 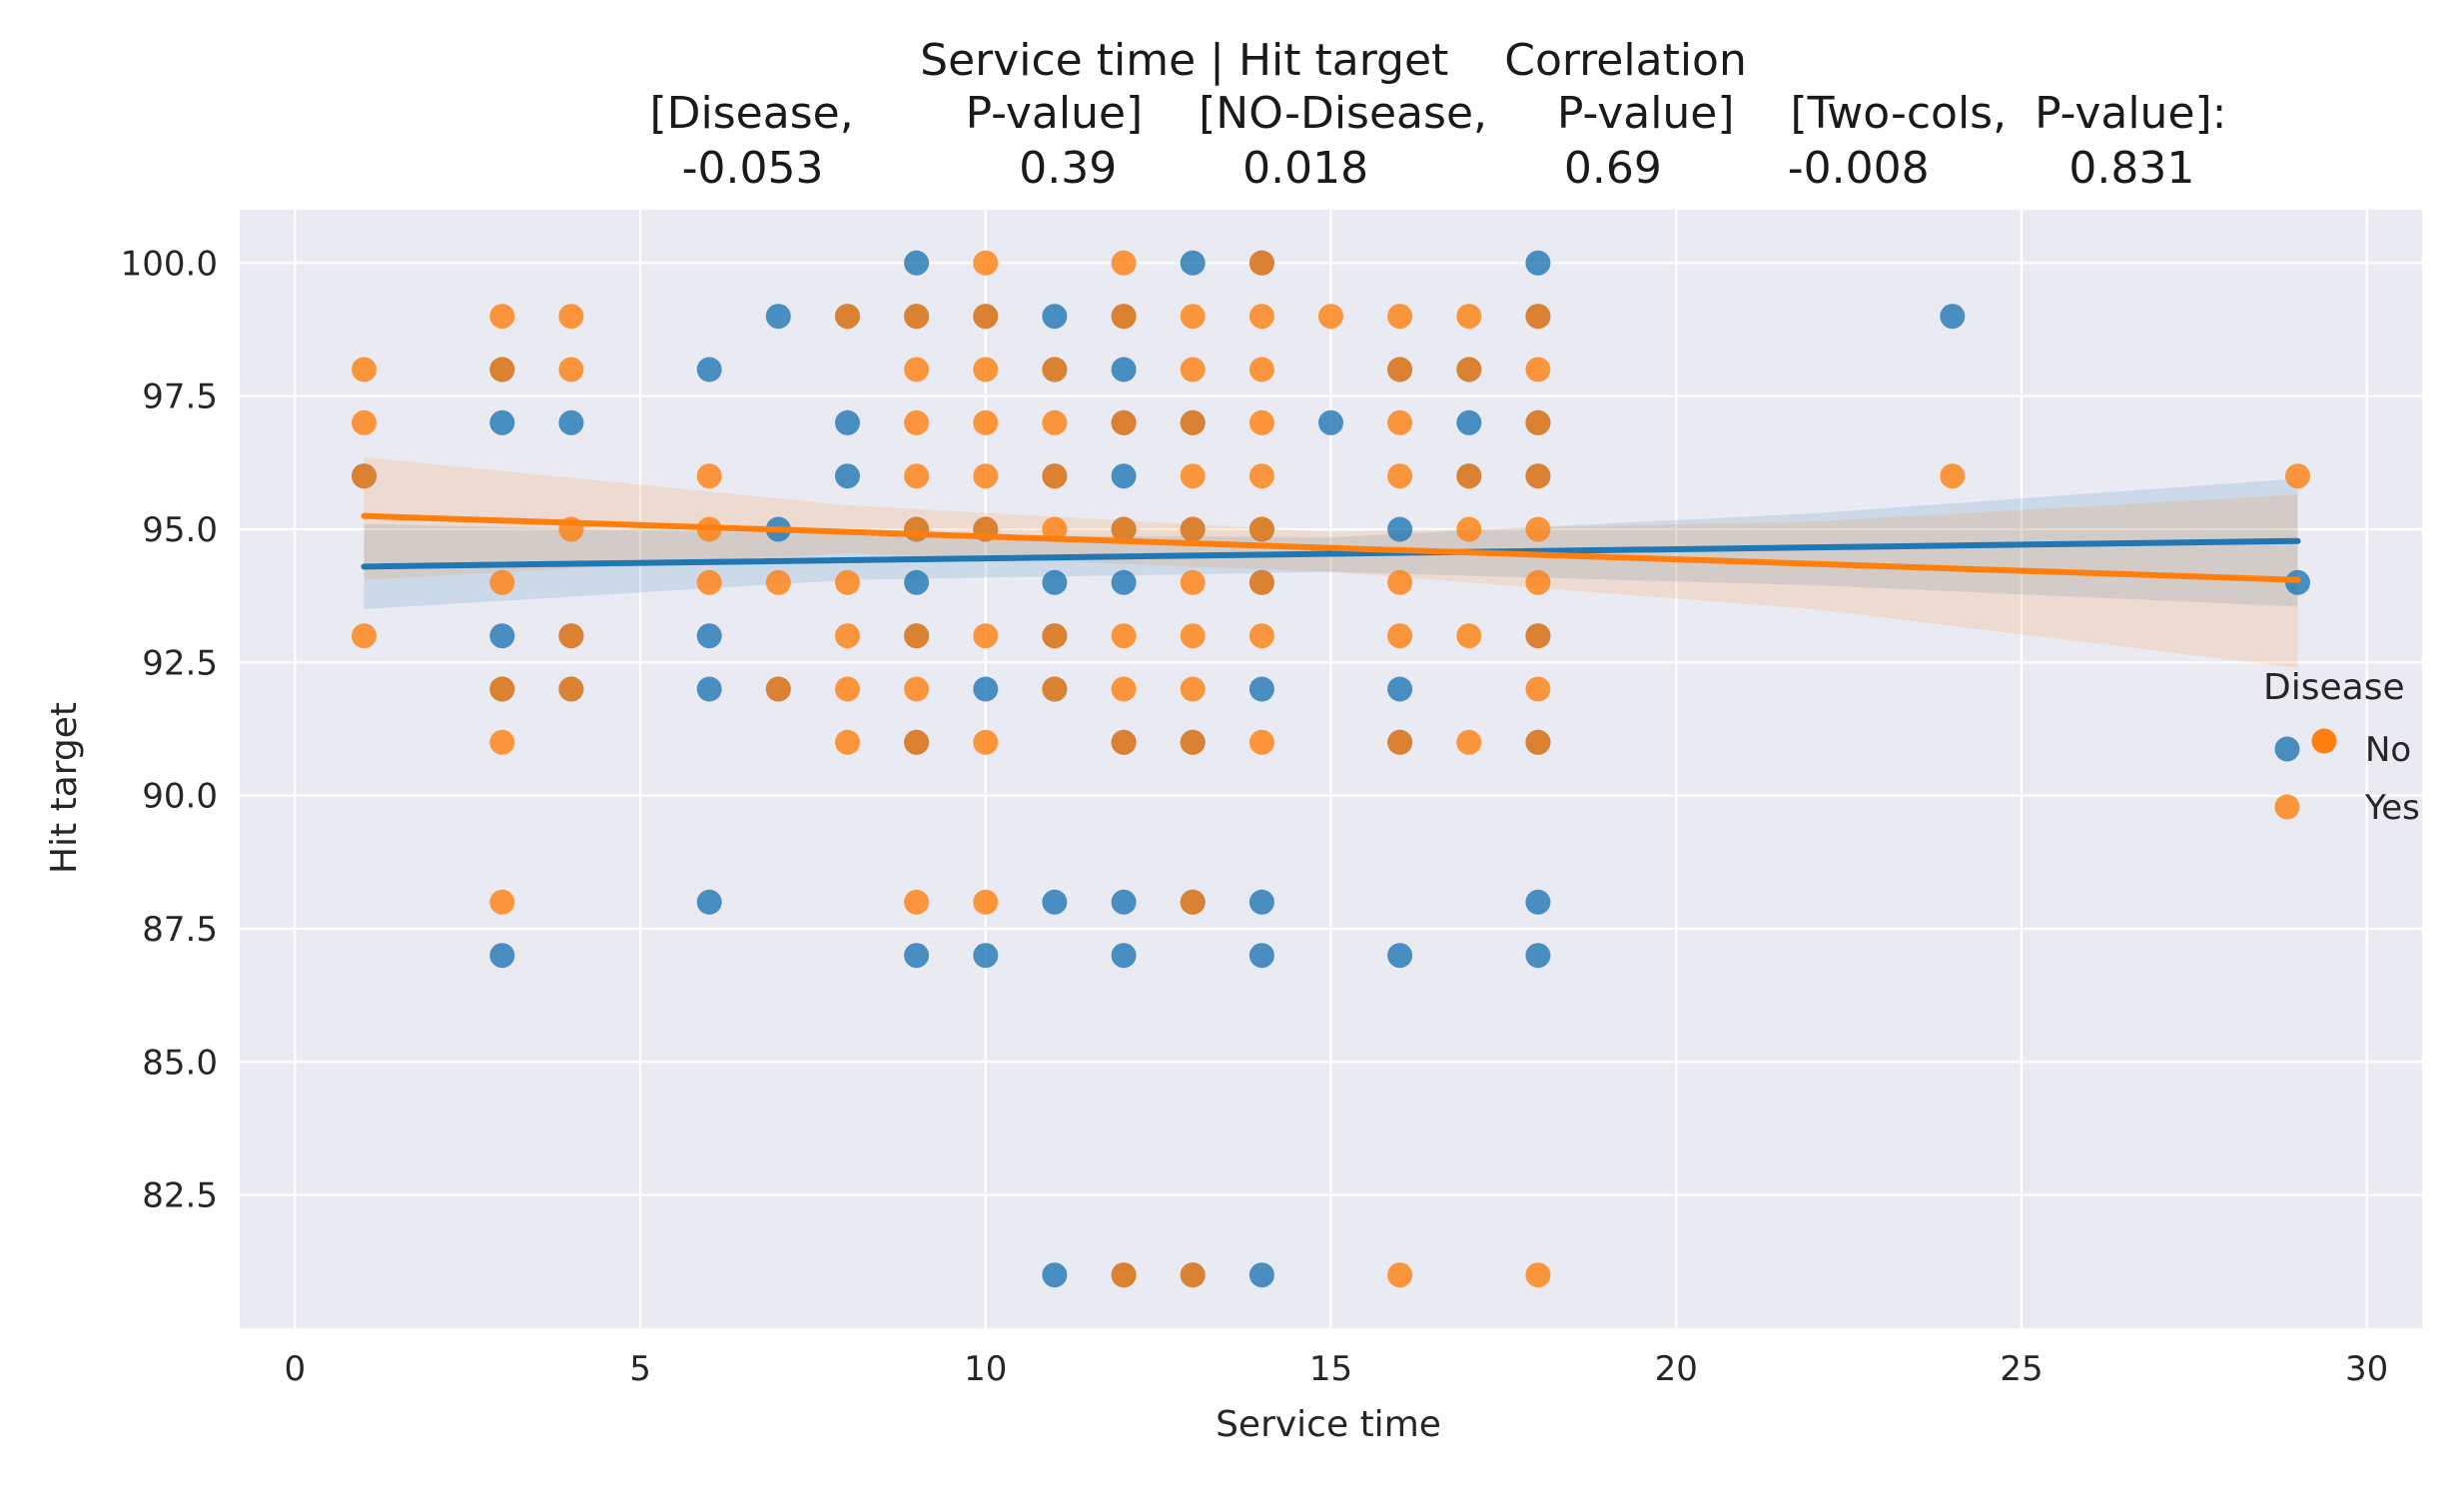 I want to click on regression-lines, so click(x=1331, y=547).